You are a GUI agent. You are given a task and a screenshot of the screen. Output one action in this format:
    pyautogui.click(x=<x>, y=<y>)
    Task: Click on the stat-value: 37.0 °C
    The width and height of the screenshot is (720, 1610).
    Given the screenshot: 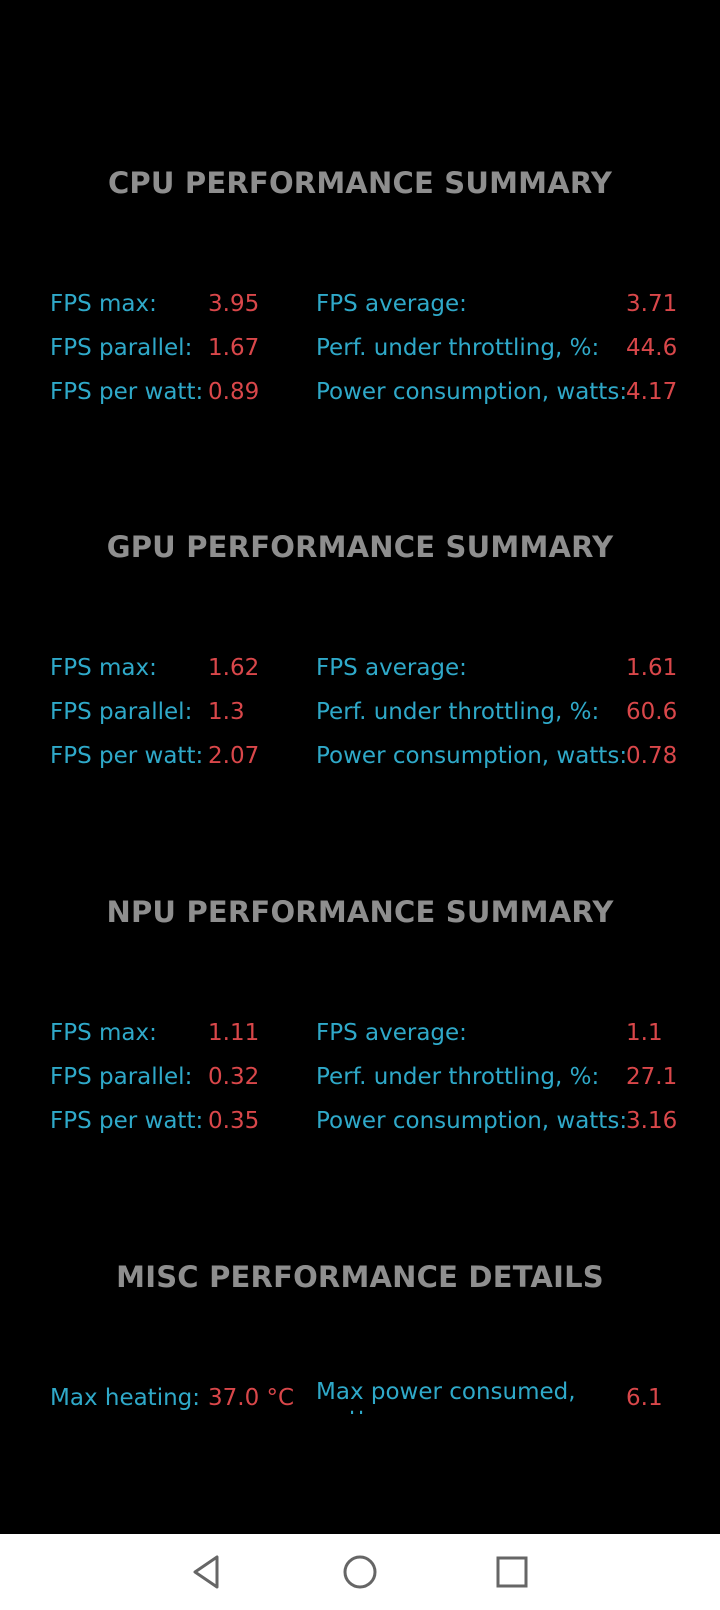 What is the action you would take?
    pyautogui.click(x=251, y=1398)
    